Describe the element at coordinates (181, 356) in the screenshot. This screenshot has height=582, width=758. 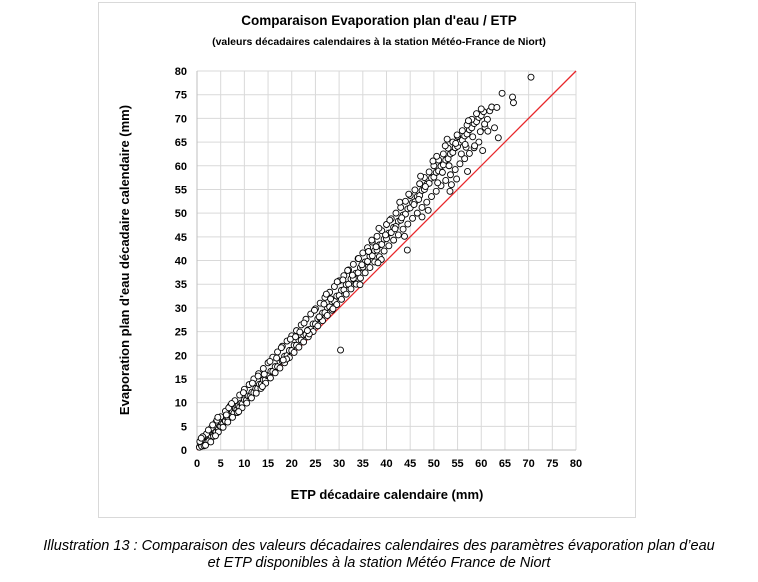
I see `y-tick-label: 20` at that location.